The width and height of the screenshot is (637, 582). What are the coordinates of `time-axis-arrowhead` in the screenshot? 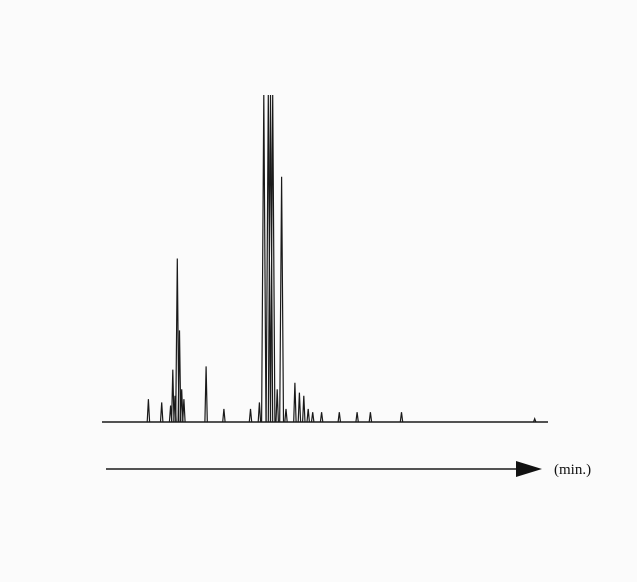 It's located at (529, 469).